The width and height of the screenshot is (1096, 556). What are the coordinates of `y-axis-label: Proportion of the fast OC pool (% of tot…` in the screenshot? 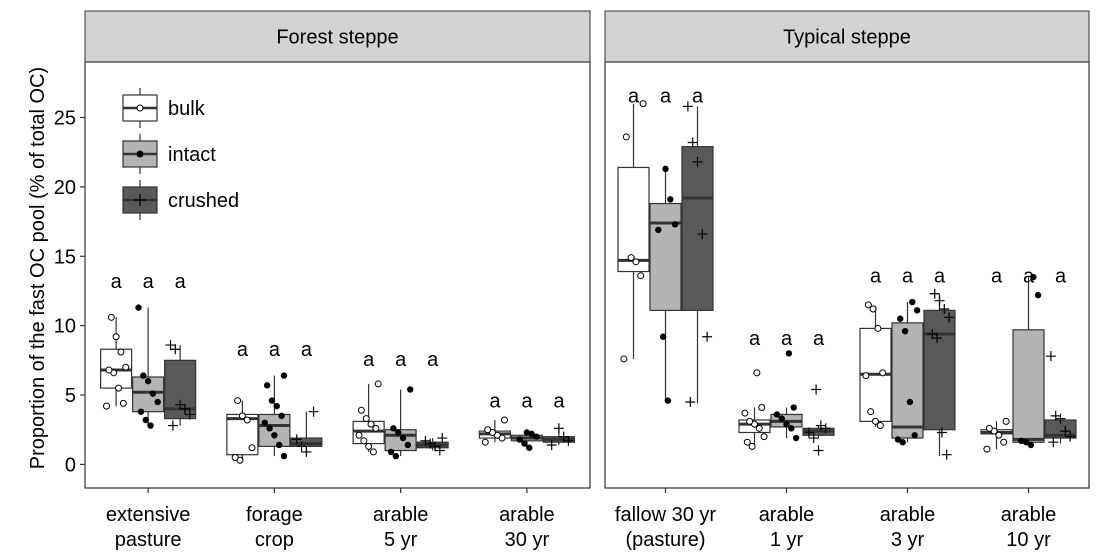 It's located at (38, 268).